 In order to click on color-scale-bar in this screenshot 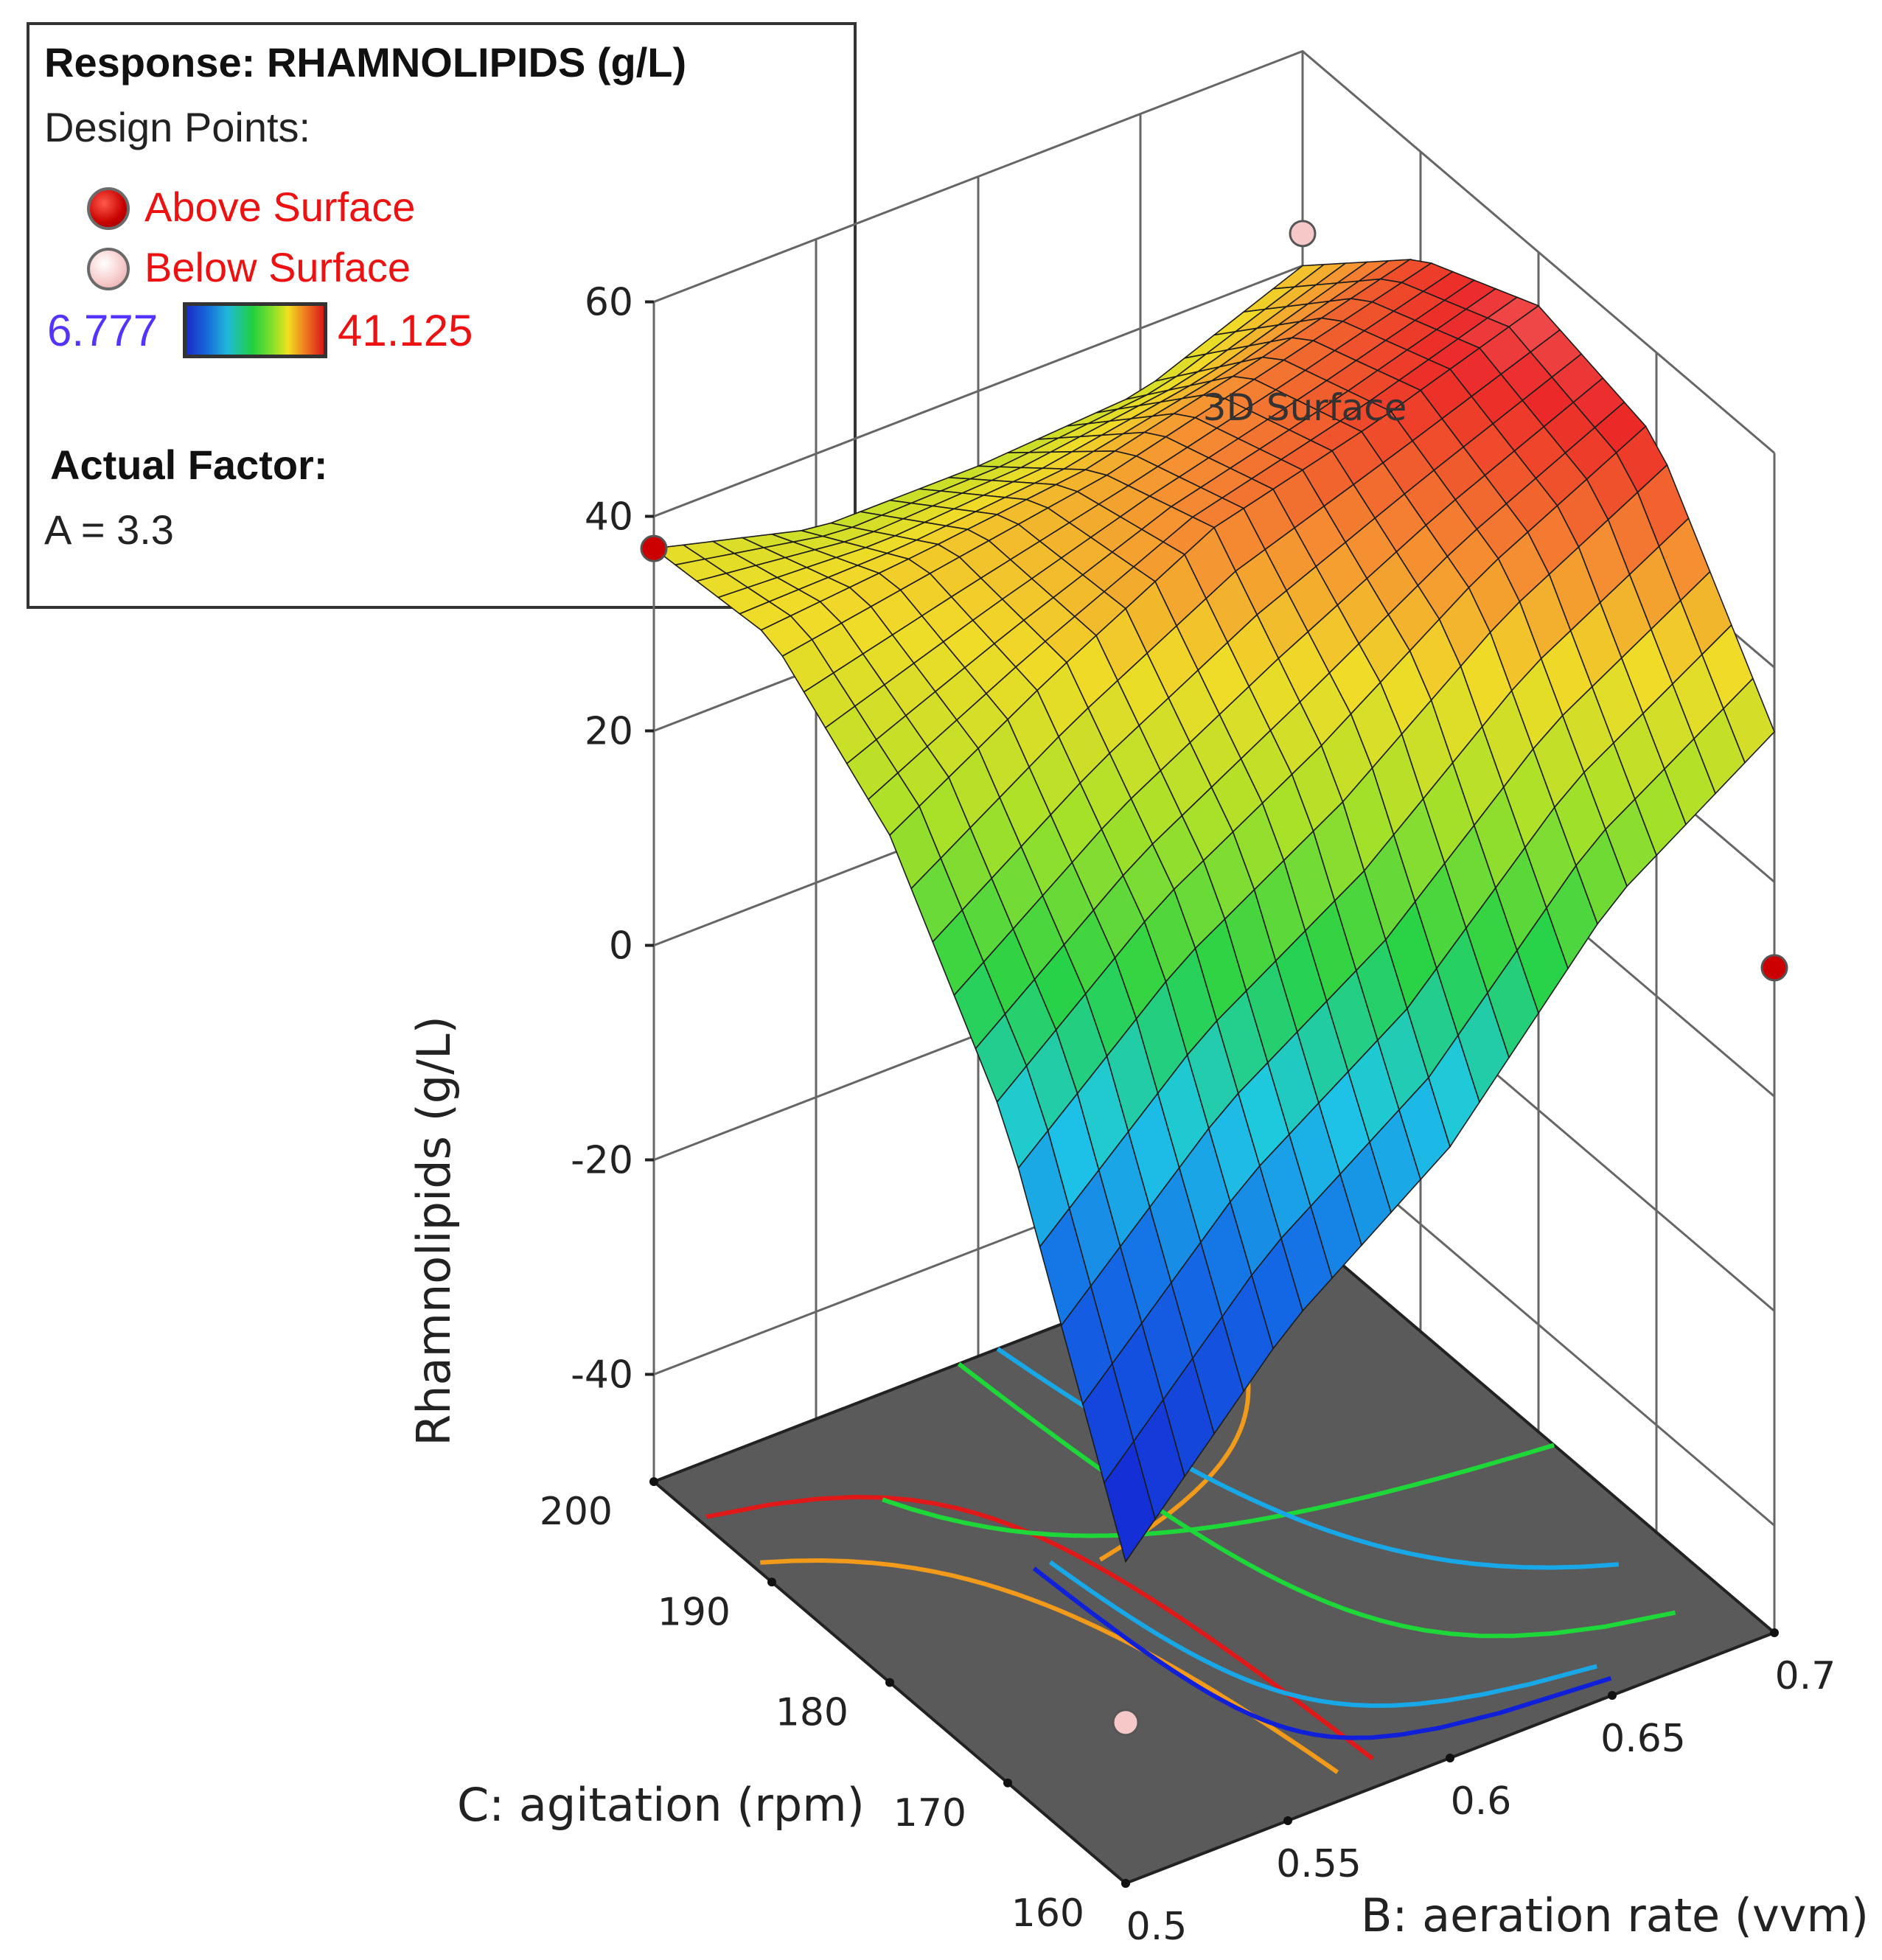, I will do `click(255, 330)`.